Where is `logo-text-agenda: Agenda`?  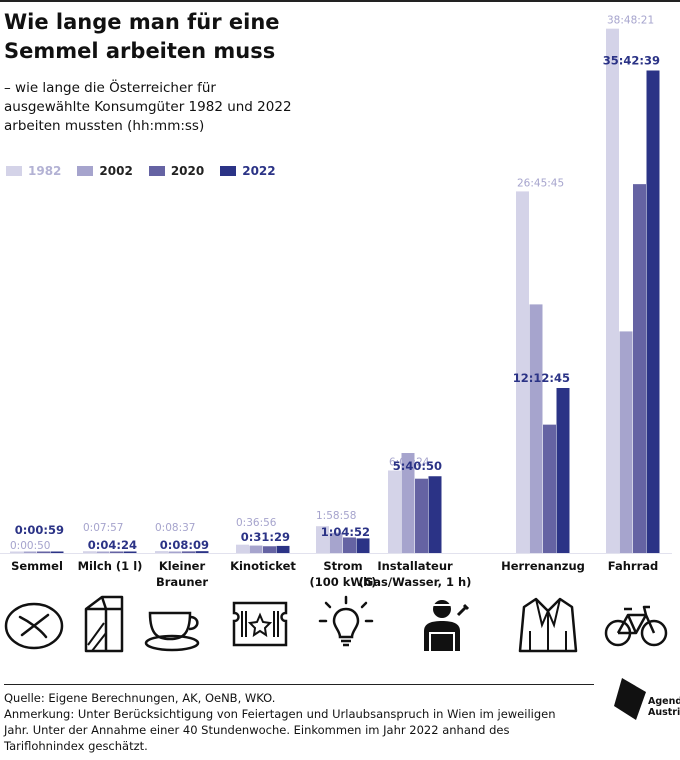 logo-text-agenda: Agenda is located at coordinates (664, 701).